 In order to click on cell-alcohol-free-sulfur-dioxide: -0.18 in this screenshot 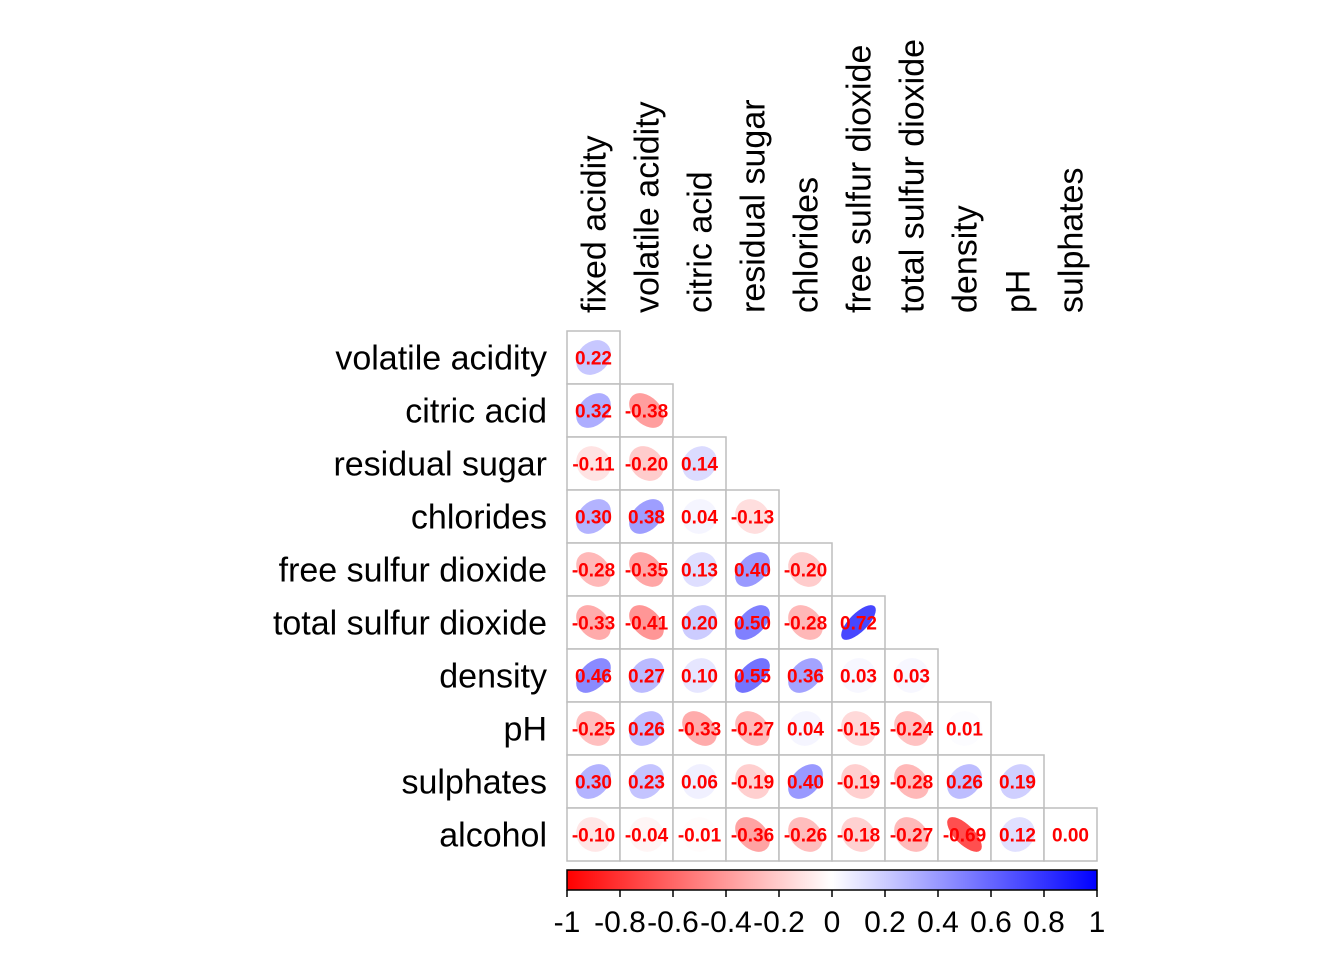, I will do `click(858, 834)`.